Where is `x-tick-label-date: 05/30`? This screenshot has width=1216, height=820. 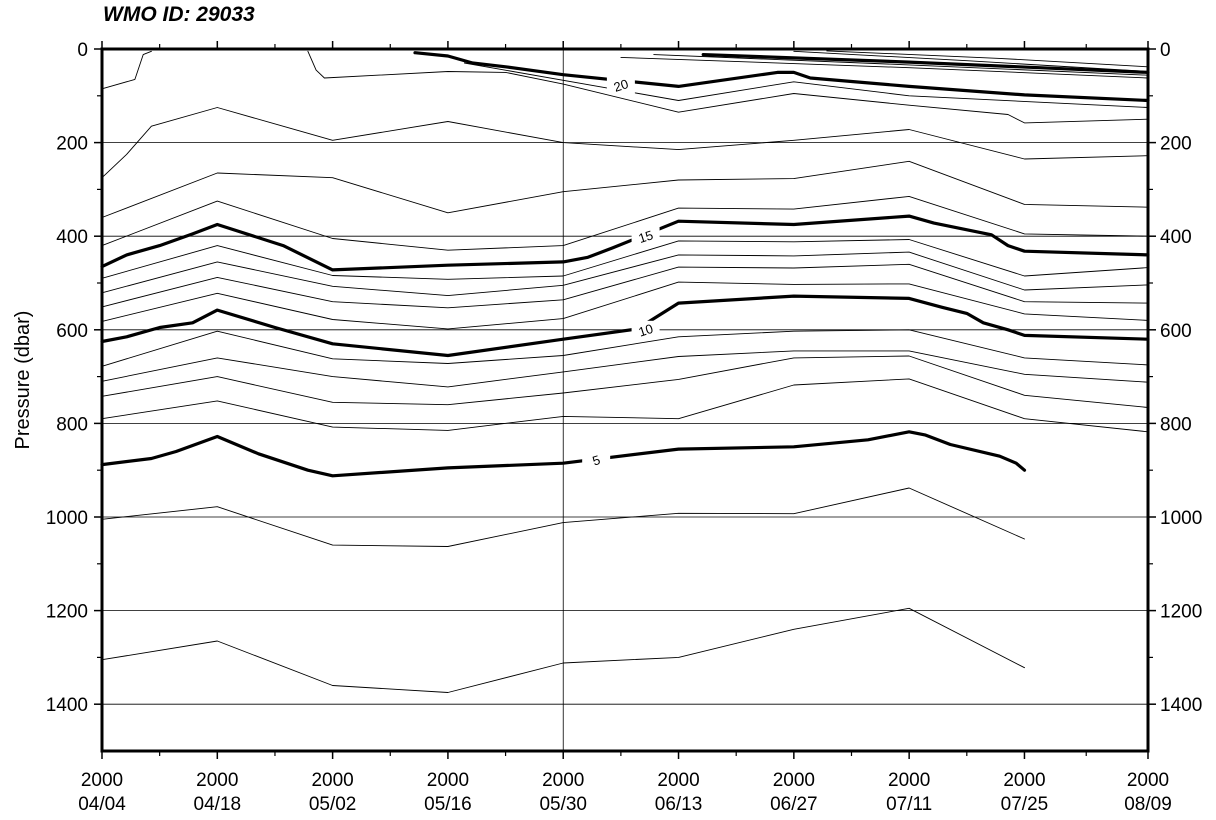
x-tick-label-date: 05/30 is located at coordinates (563, 804).